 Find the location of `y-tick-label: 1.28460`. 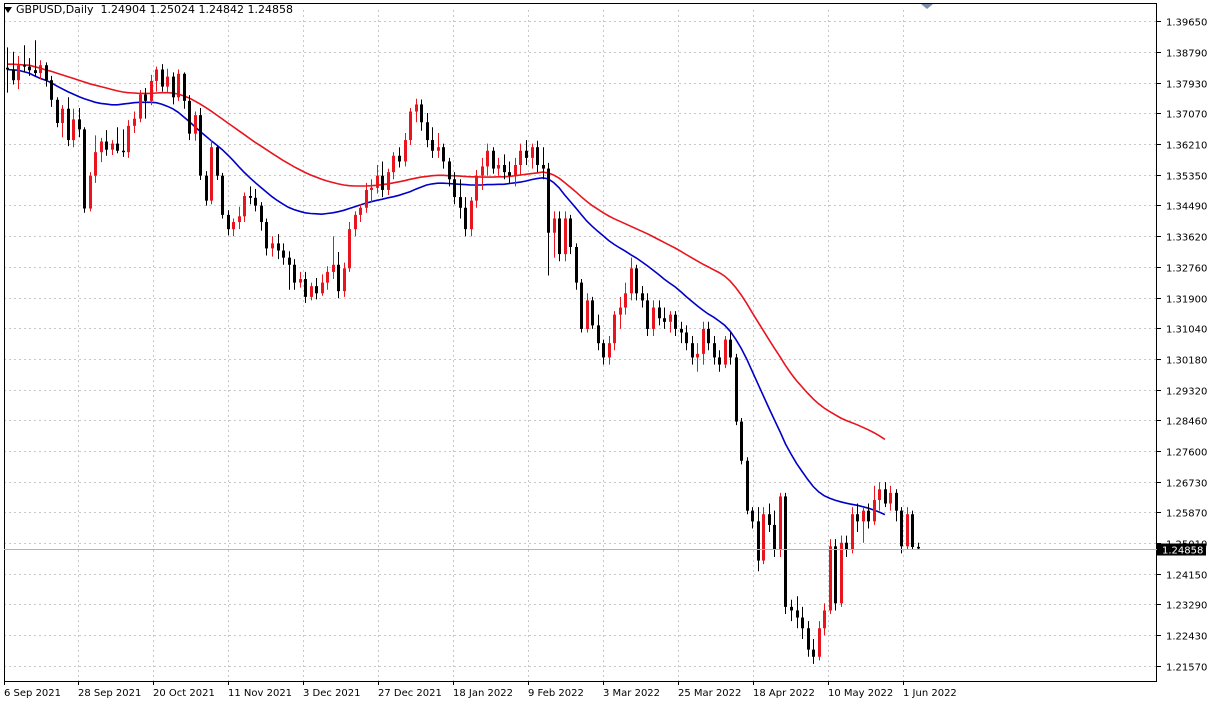

y-tick-label: 1.28460 is located at coordinates (1186, 422).